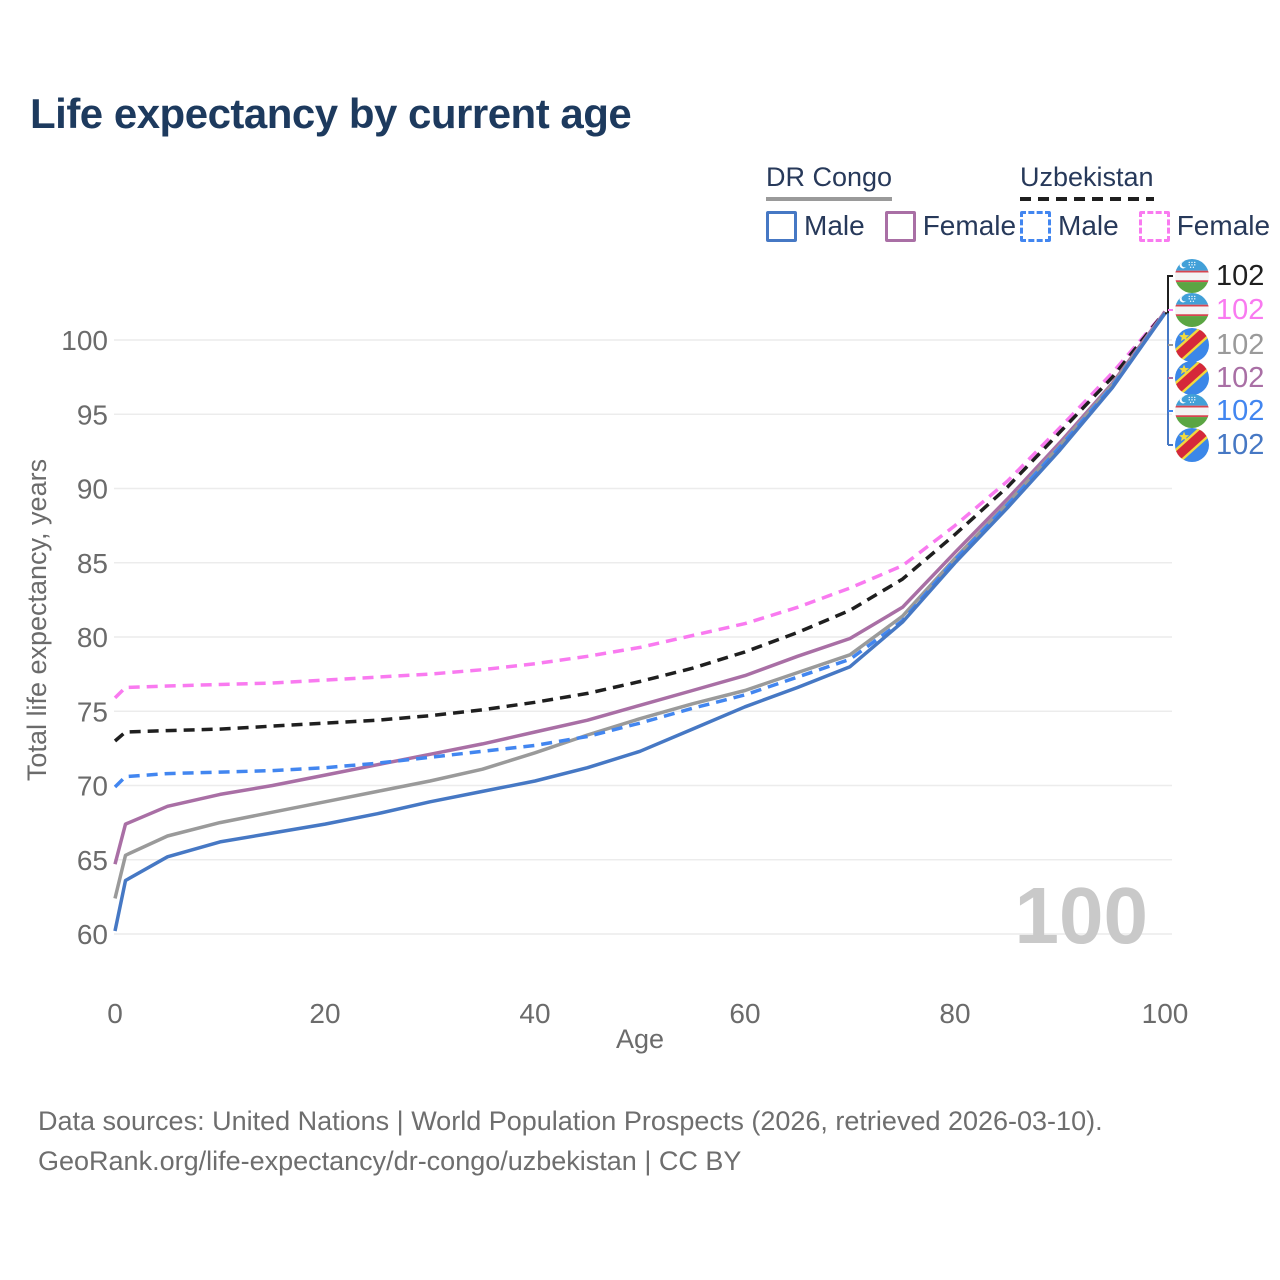  Describe the element at coordinates (92, 414) in the screenshot. I see `y-tick-label: 95` at that location.